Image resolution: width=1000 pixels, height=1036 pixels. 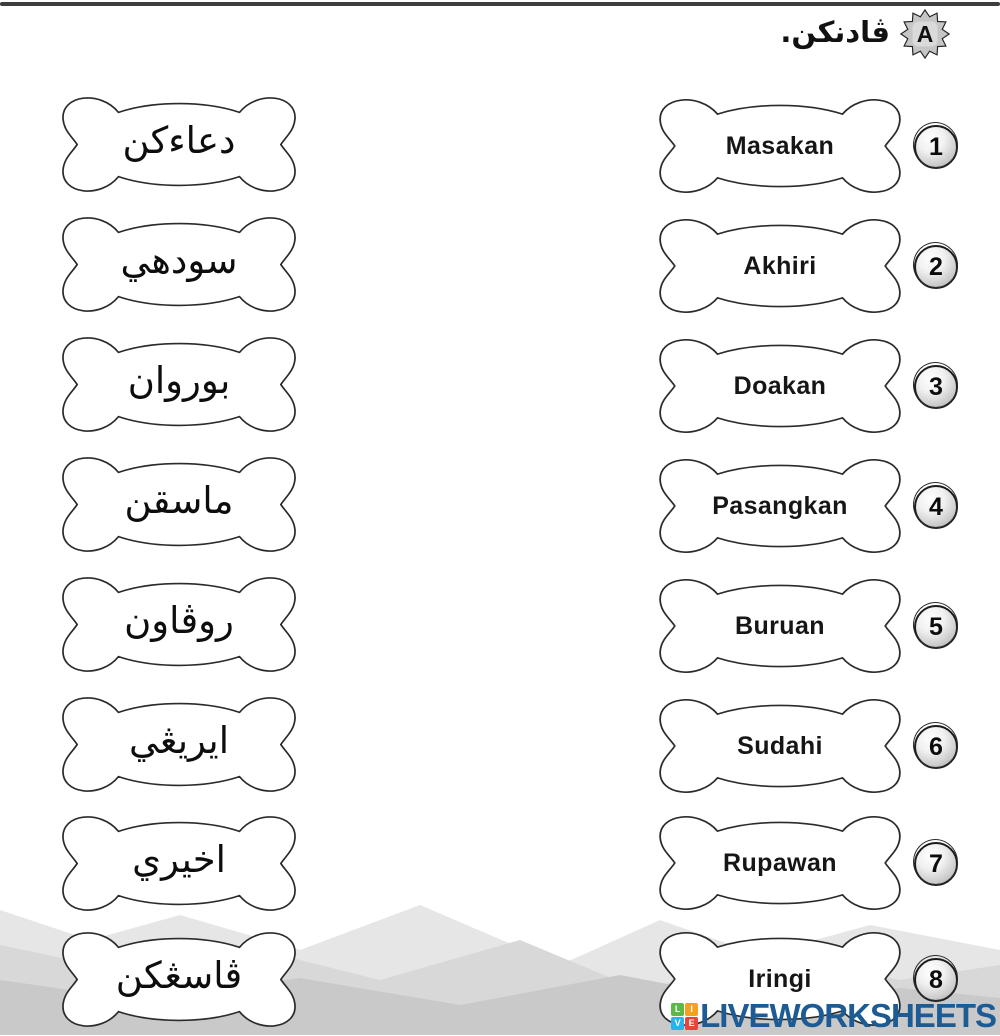 I want to click on logo-square-e: E, so click(x=692, y=1023).